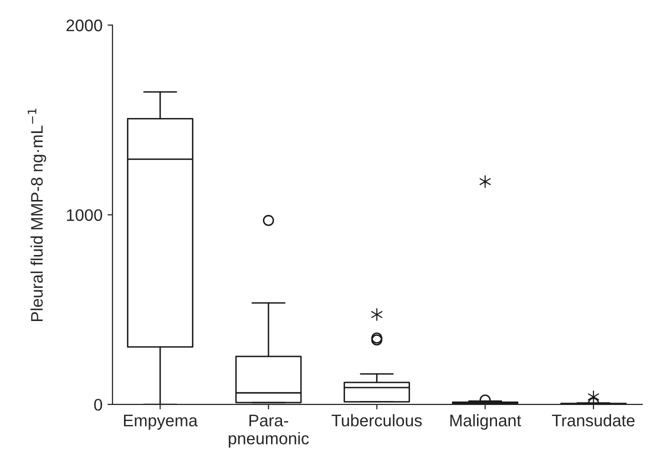  Describe the element at coordinates (84, 215) in the screenshot. I see `y-tick-label: 1000` at that location.